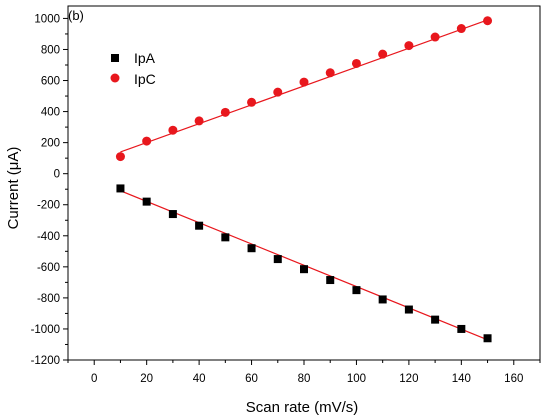 The width and height of the screenshot is (550, 419). What do you see at coordinates (13, 188) in the screenshot?
I see `y-axis-label: Current (μA)` at bounding box center [13, 188].